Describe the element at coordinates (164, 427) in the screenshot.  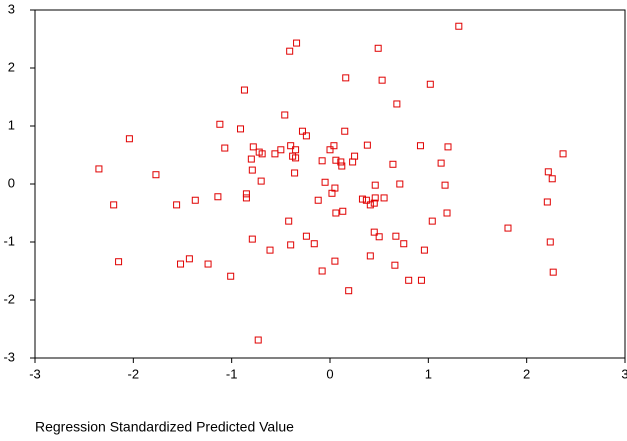
I see `x-axis-label: Regression Standardized Predicted Value` at that location.